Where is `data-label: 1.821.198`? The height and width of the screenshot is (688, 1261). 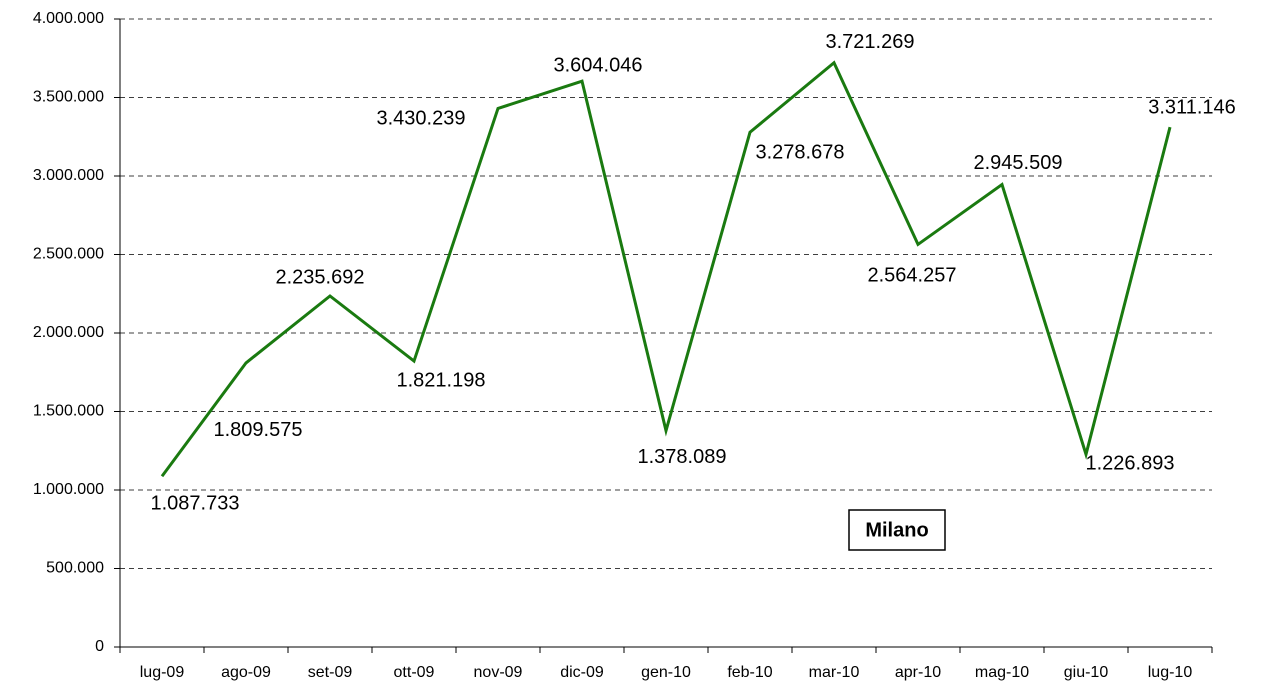 data-label: 1.821.198 is located at coordinates (441, 380).